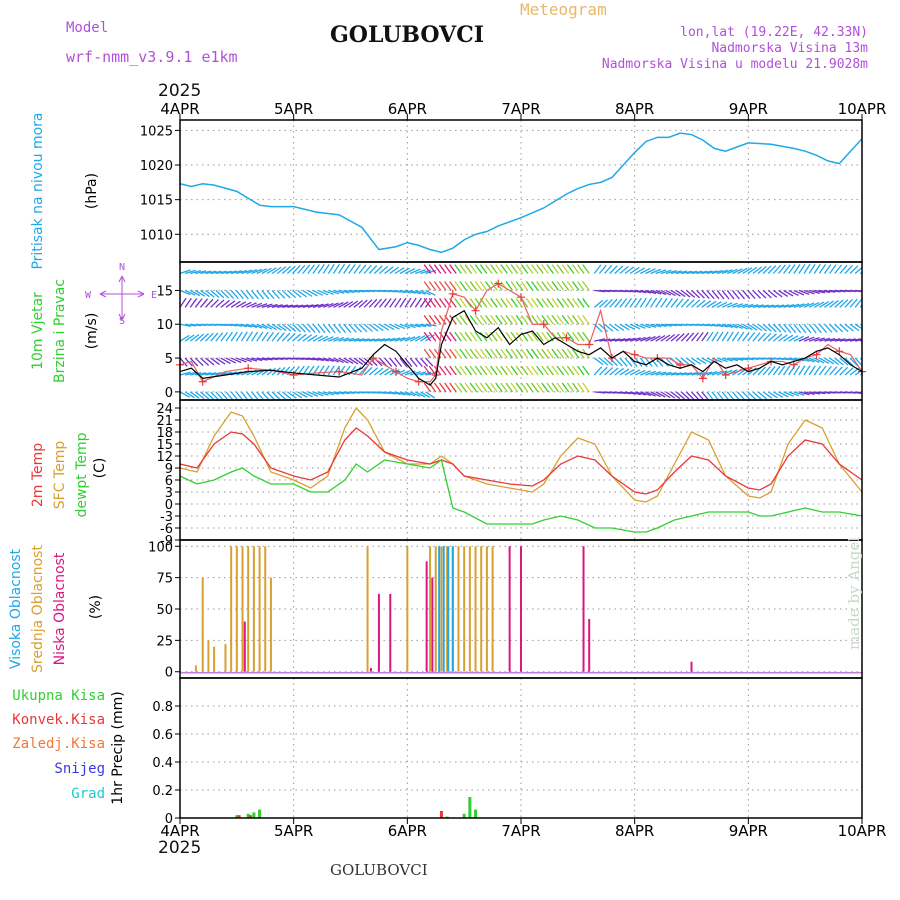 The height and width of the screenshot is (900, 900). What do you see at coordinates (169, 393) in the screenshot?
I see `y-tick-label: 0` at bounding box center [169, 393].